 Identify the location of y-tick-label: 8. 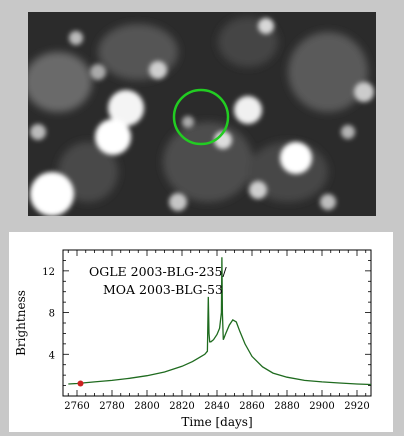
(52, 314).